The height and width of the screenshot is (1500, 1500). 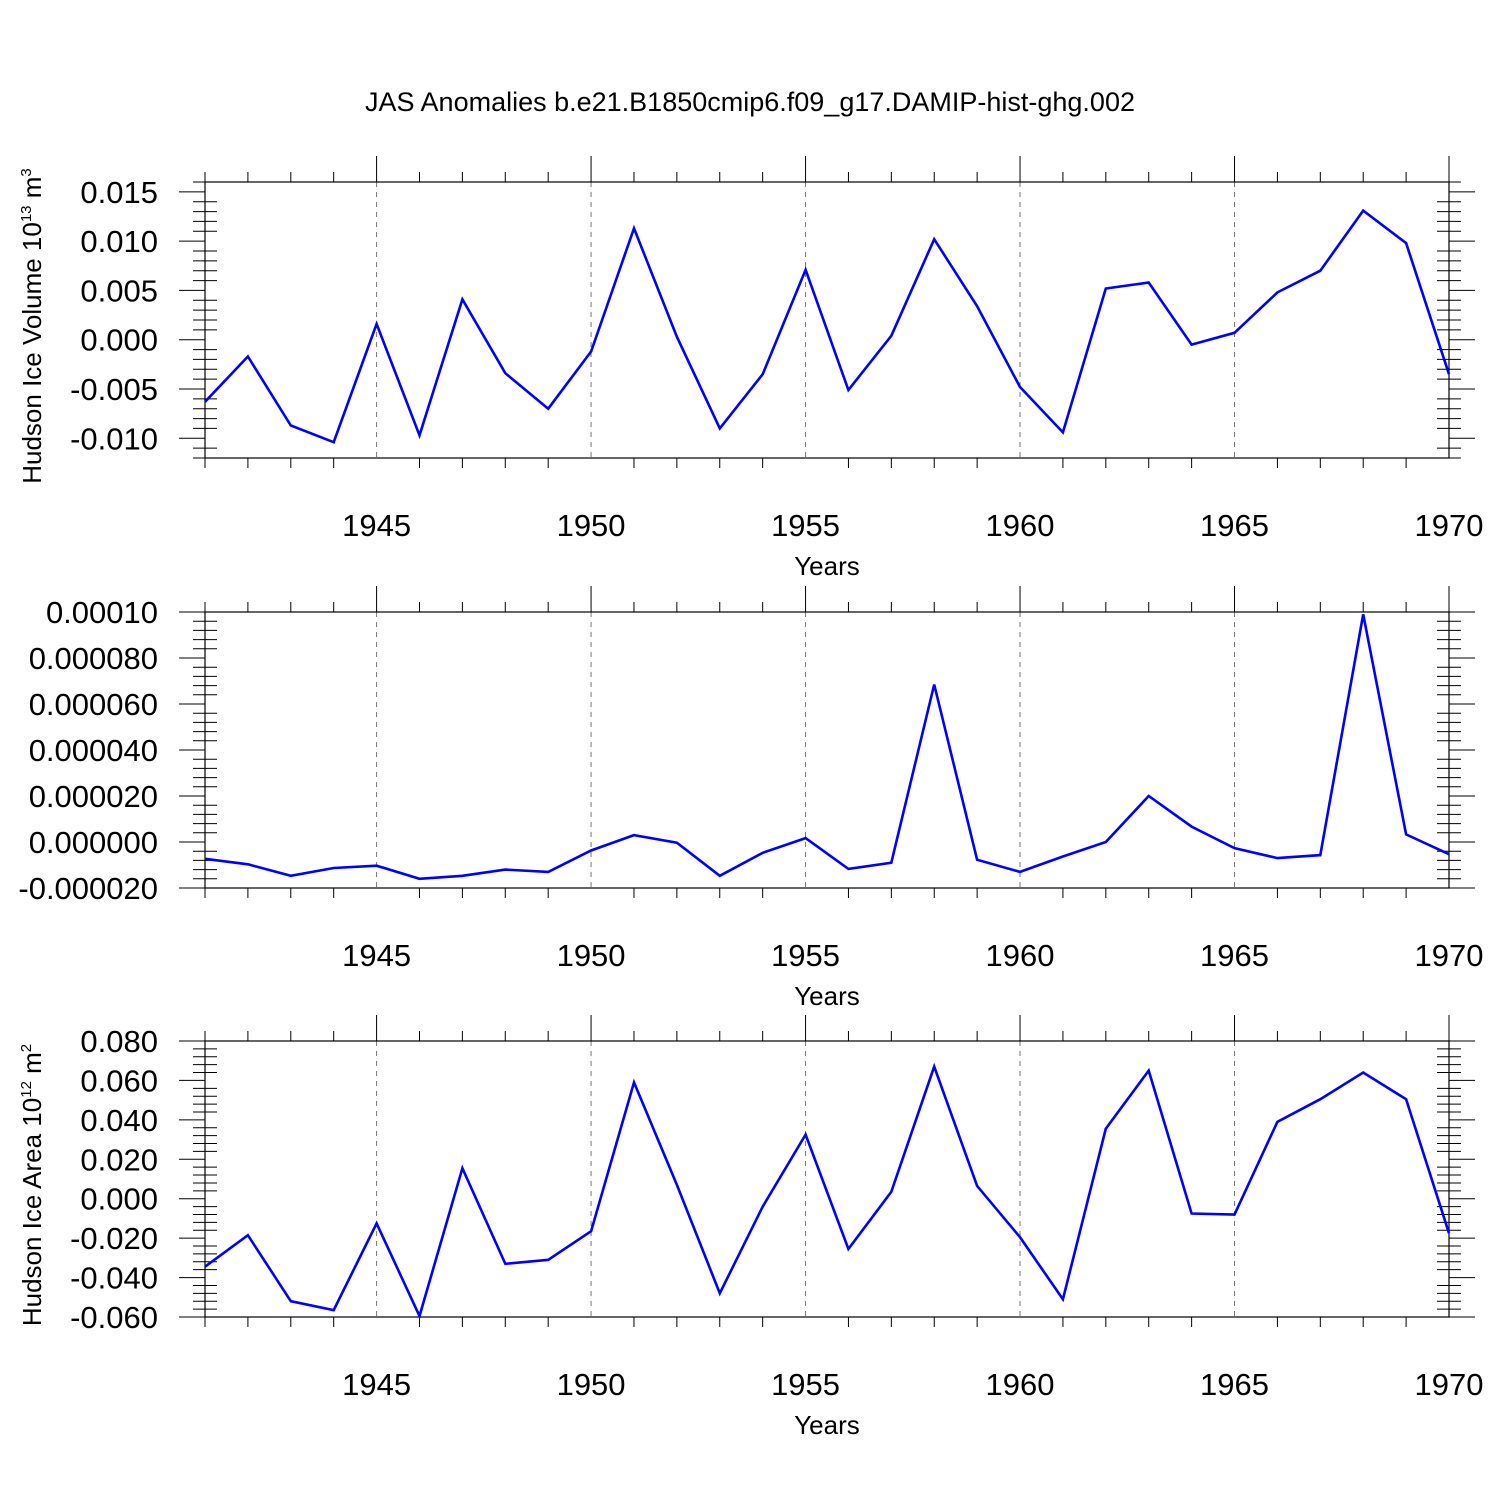 I want to click on y-tick-label: 0.020, so click(x=119, y=1159).